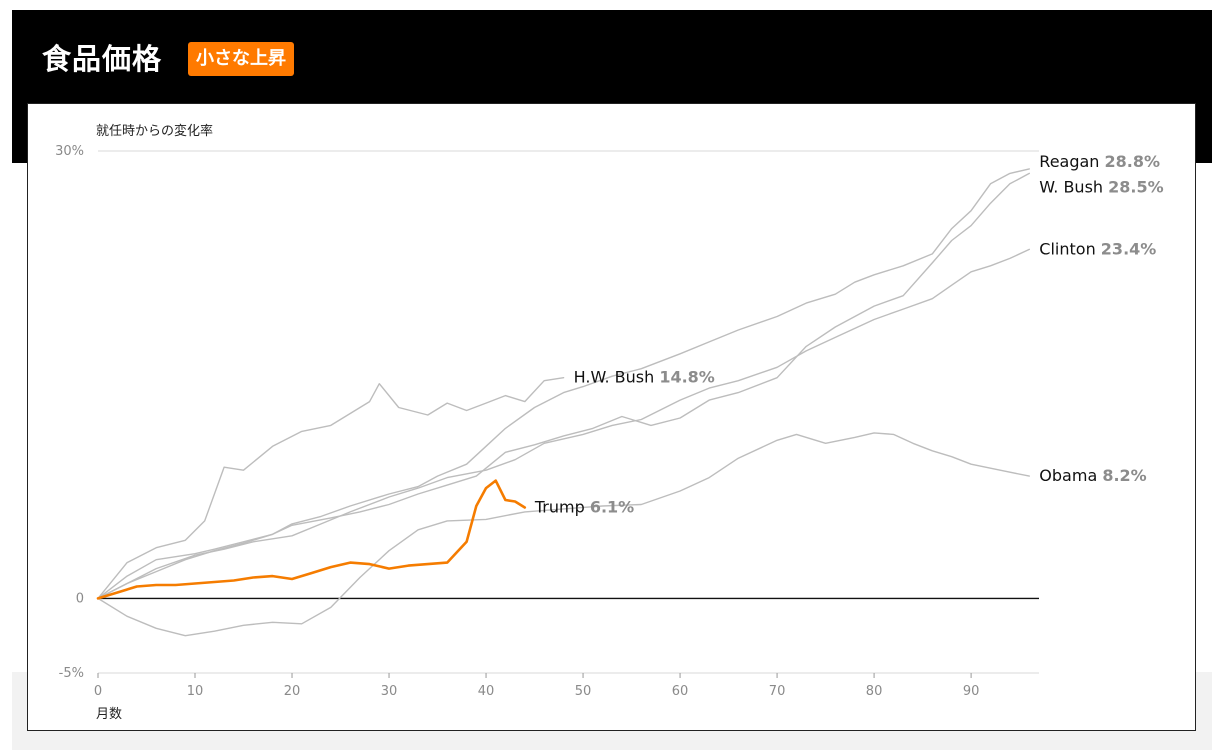 The height and width of the screenshot is (750, 1227). Describe the element at coordinates (102, 59) in the screenshot. I see `page-title: 食品価格` at that location.